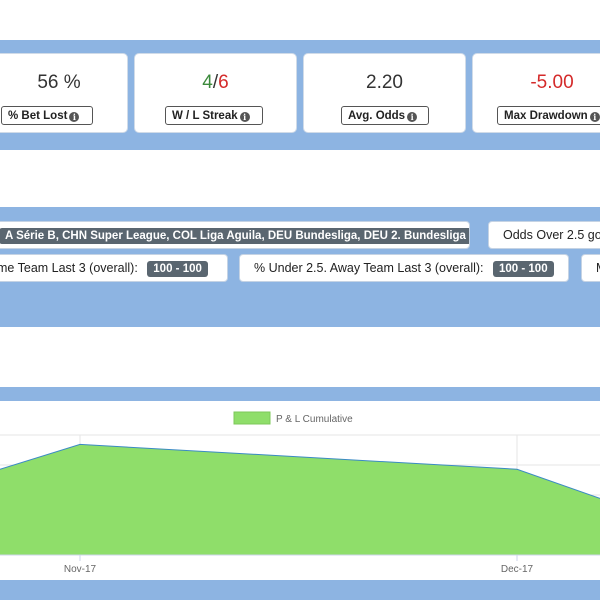  I want to click on home-team-filter: me Team Last 3 (overall): 100 - 100, so click(114, 268).